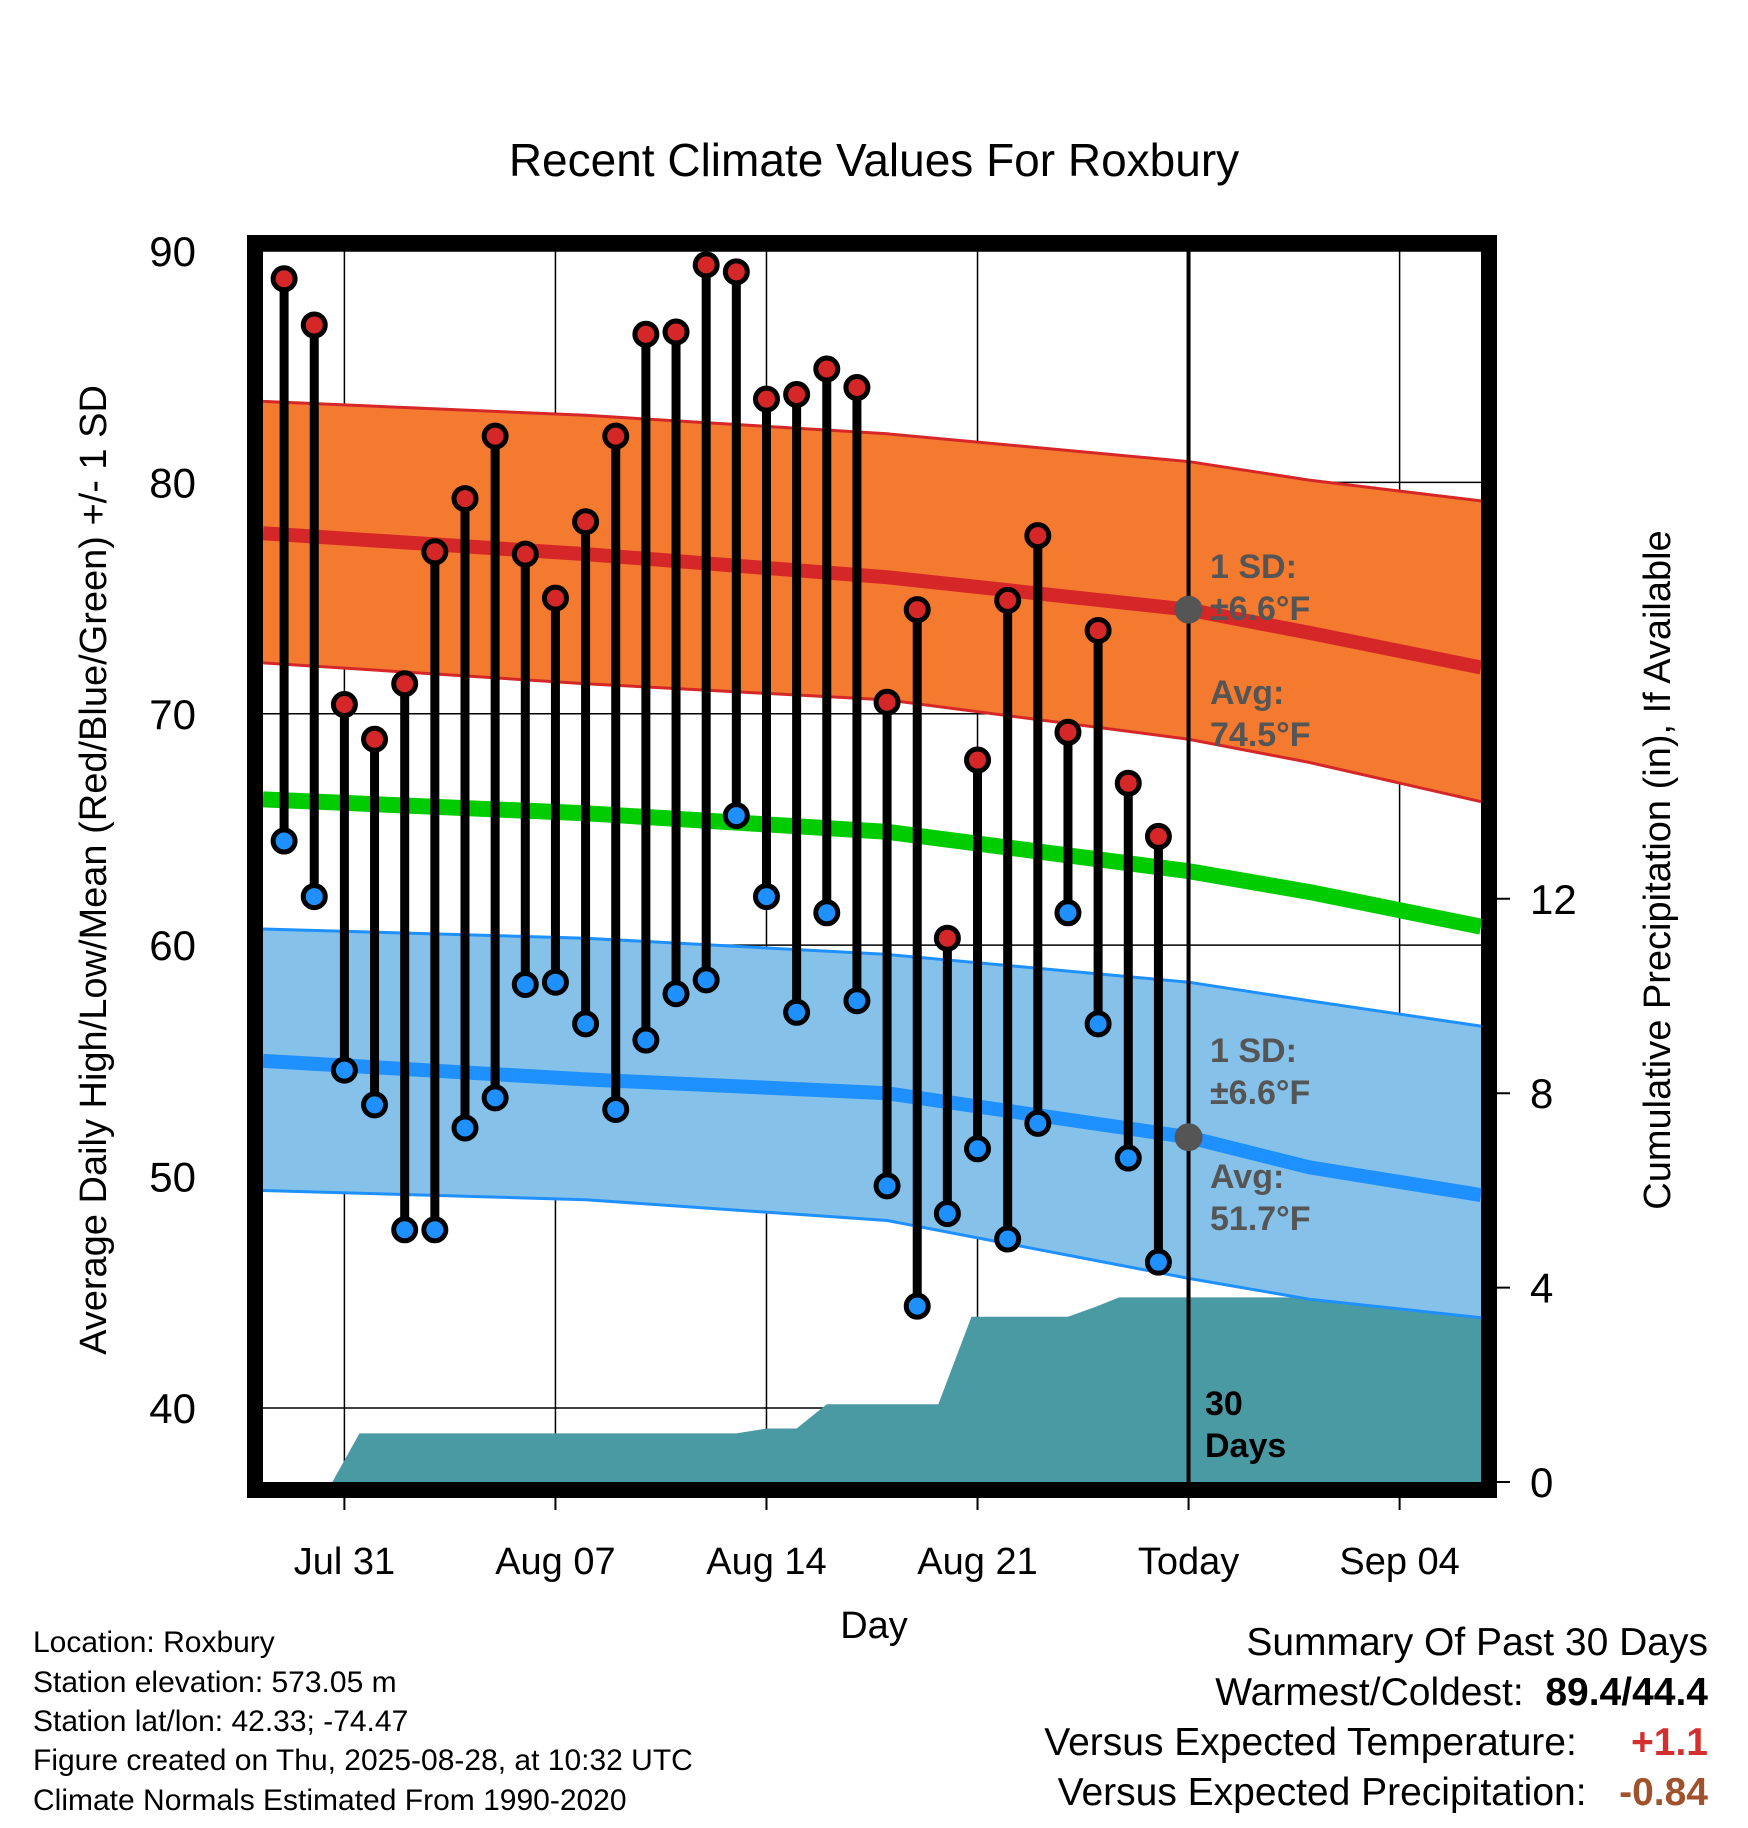  What do you see at coordinates (872, 451) in the screenshot?
I see `high-sd-upper-line` at bounding box center [872, 451].